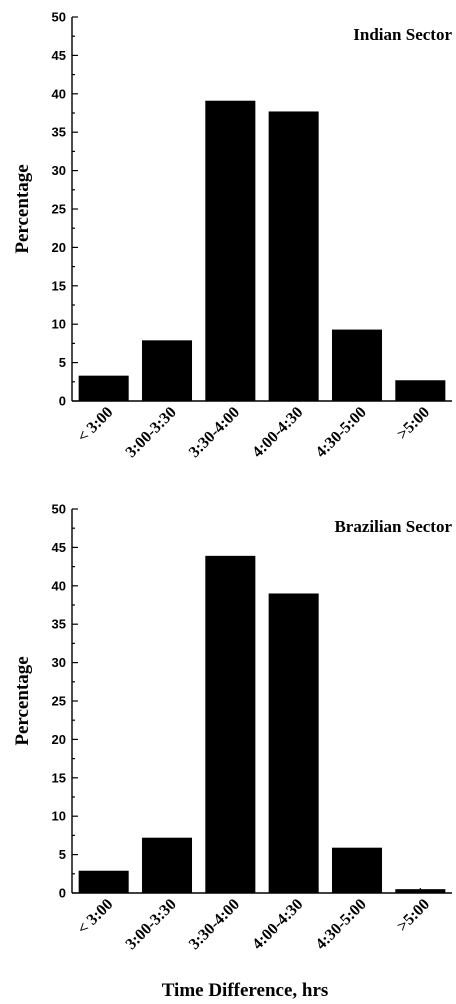  What do you see at coordinates (393, 526) in the screenshot?
I see `panel-title: Brazilian Sector` at bounding box center [393, 526].